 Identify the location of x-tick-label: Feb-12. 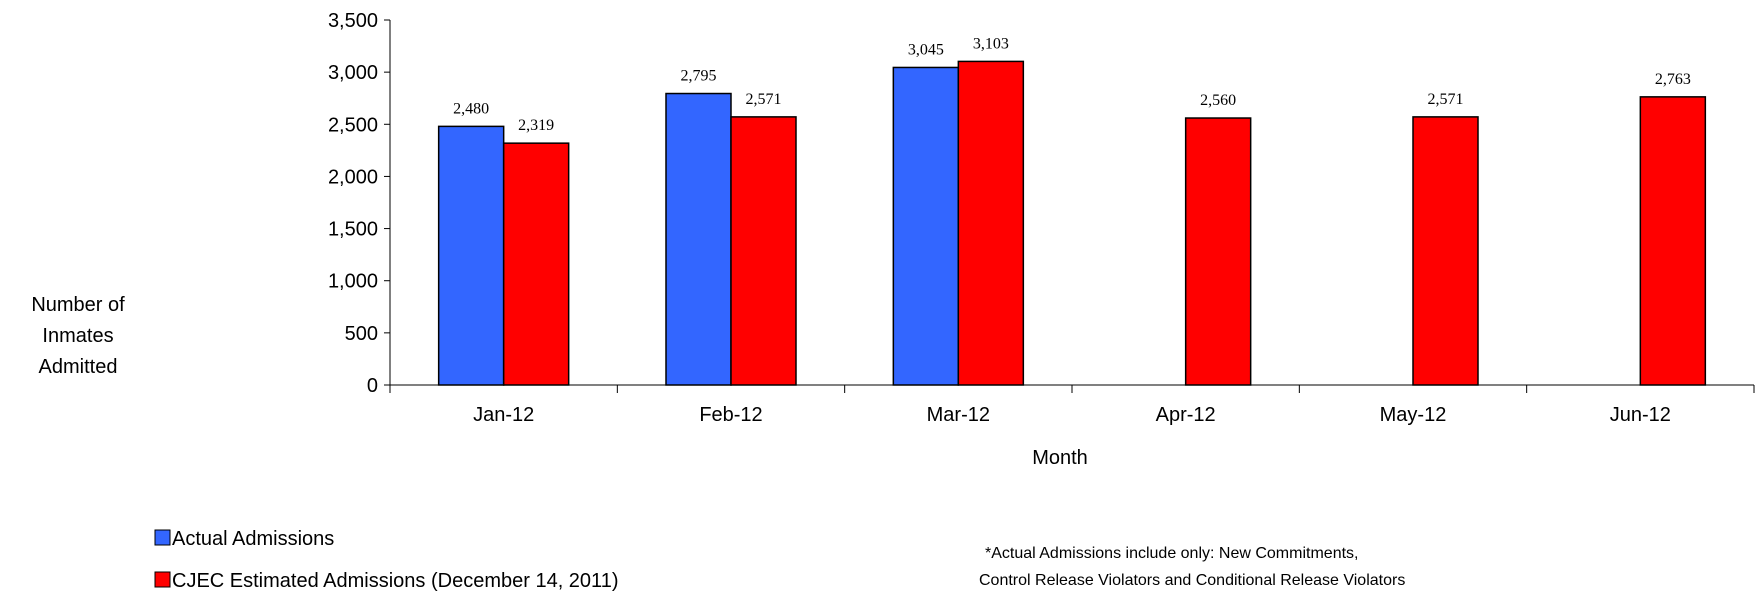
(730, 415).